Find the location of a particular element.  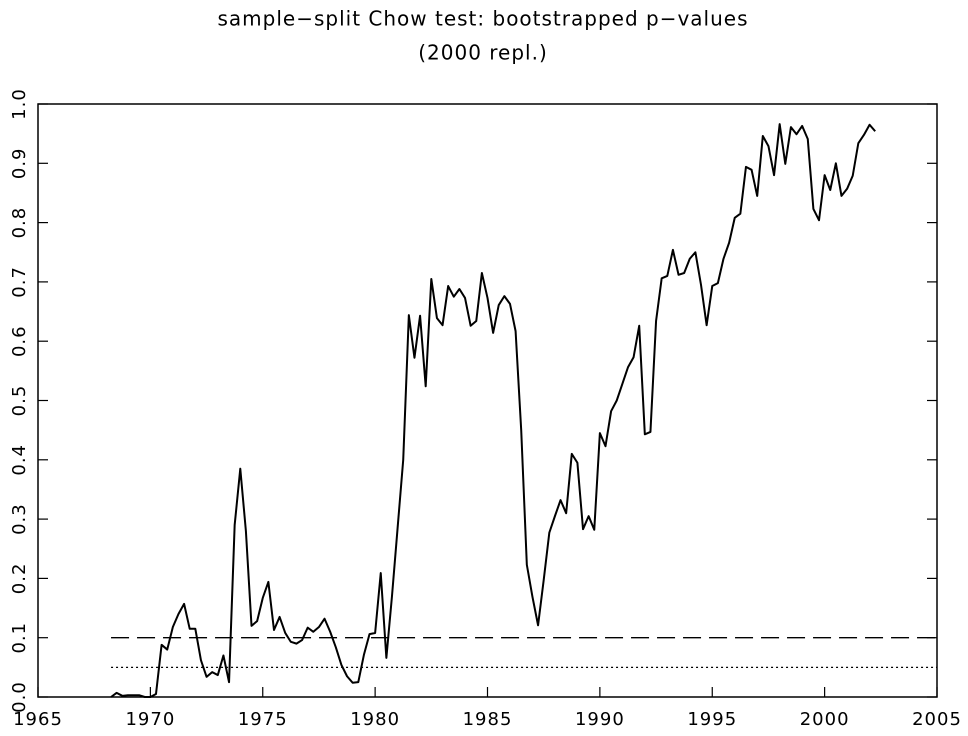

x-tick-label: 1980 is located at coordinates (375, 719).